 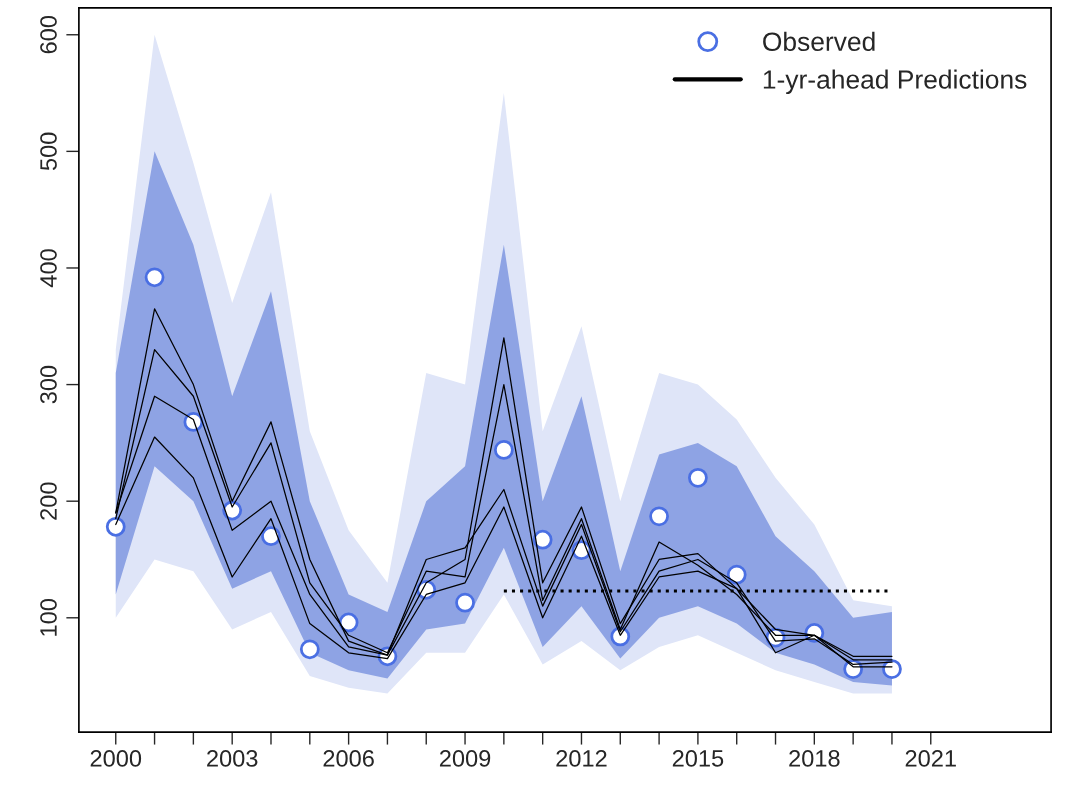 What do you see at coordinates (814, 758) in the screenshot?
I see `x-tick-label: 2018` at bounding box center [814, 758].